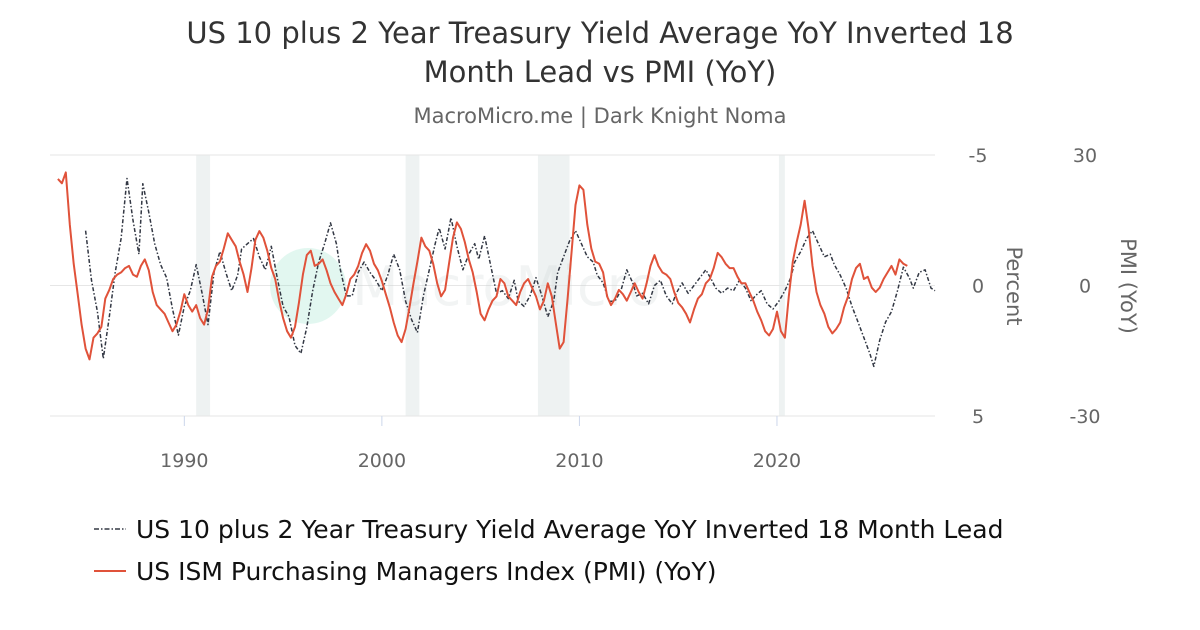  Describe the element at coordinates (1128, 286) in the screenshot. I see `right-axis-title: PMI (YoY)` at that location.